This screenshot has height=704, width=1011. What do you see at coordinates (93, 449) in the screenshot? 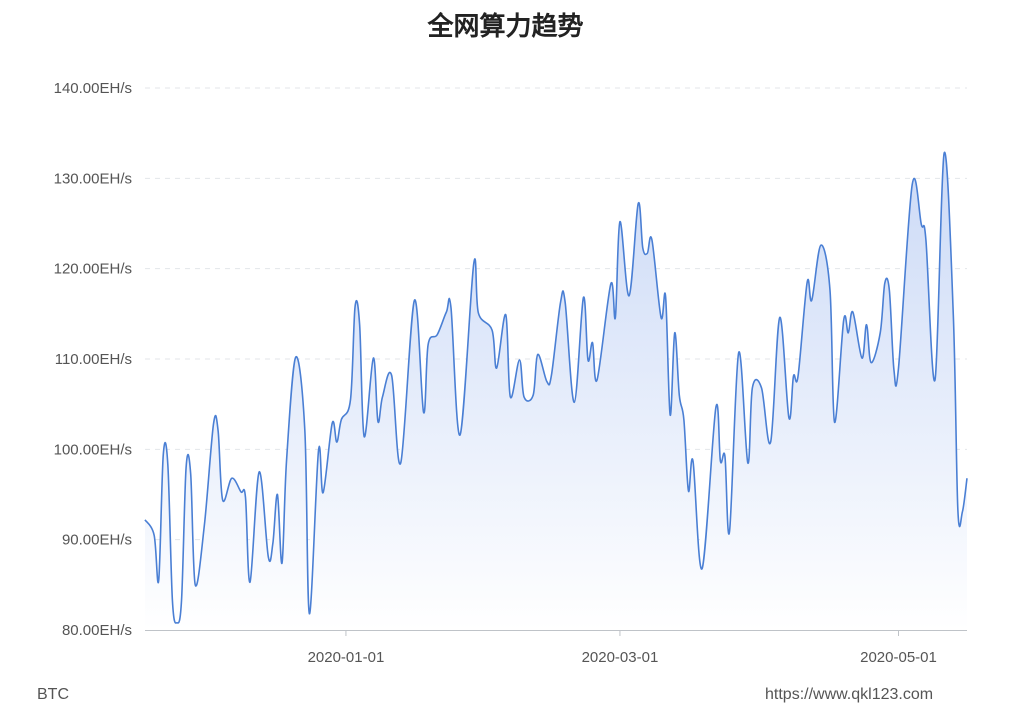
I see `y-tick-label: 100.00EH/s` at bounding box center [93, 449].